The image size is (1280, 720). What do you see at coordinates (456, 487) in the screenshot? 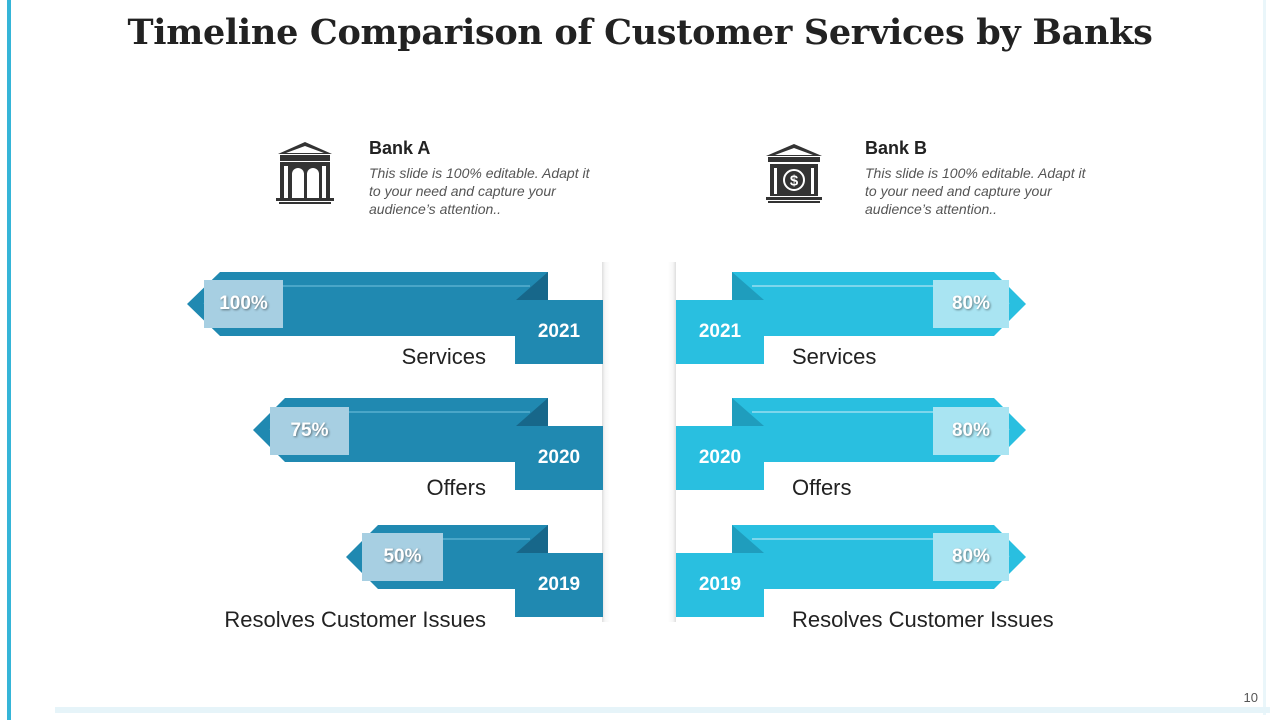
I see `bank-a-label-2020: Offers` at bounding box center [456, 487].